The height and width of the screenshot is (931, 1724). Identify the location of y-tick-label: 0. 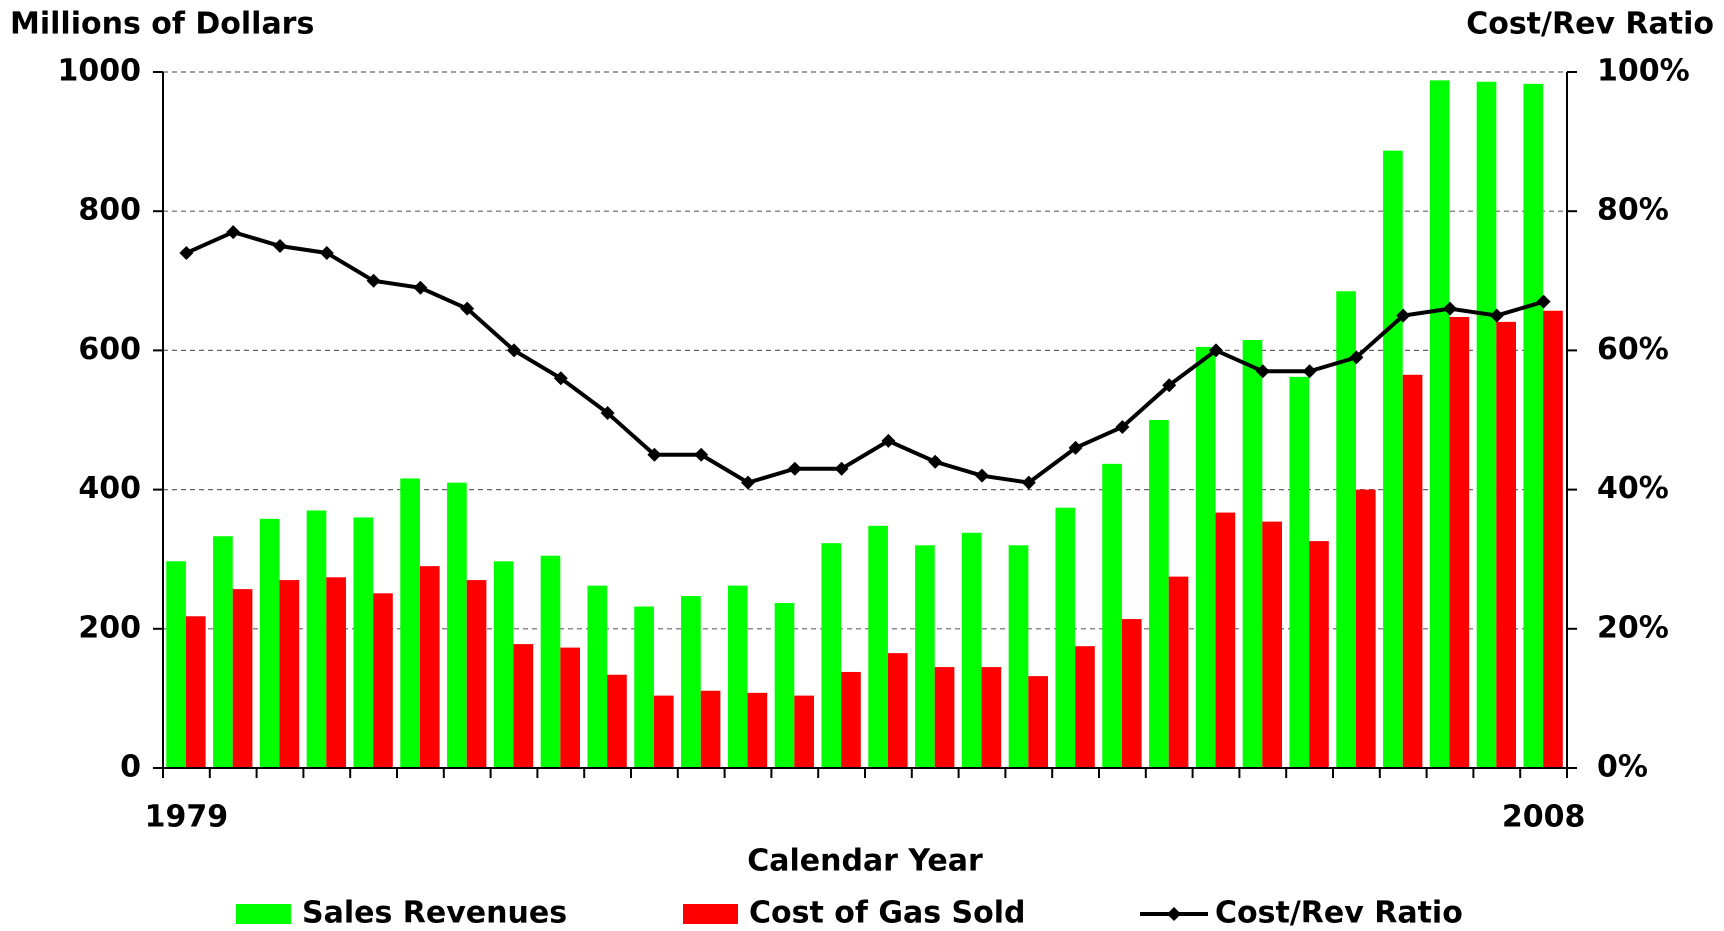
(130, 767).